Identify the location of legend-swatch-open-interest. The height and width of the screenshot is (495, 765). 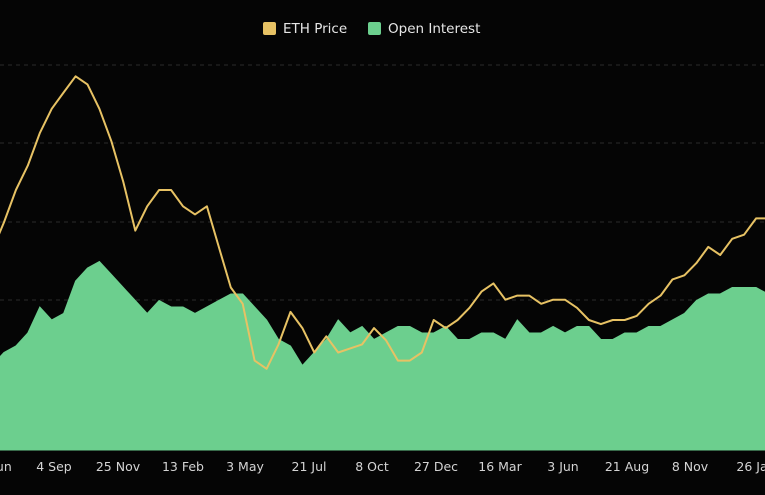
(374, 28).